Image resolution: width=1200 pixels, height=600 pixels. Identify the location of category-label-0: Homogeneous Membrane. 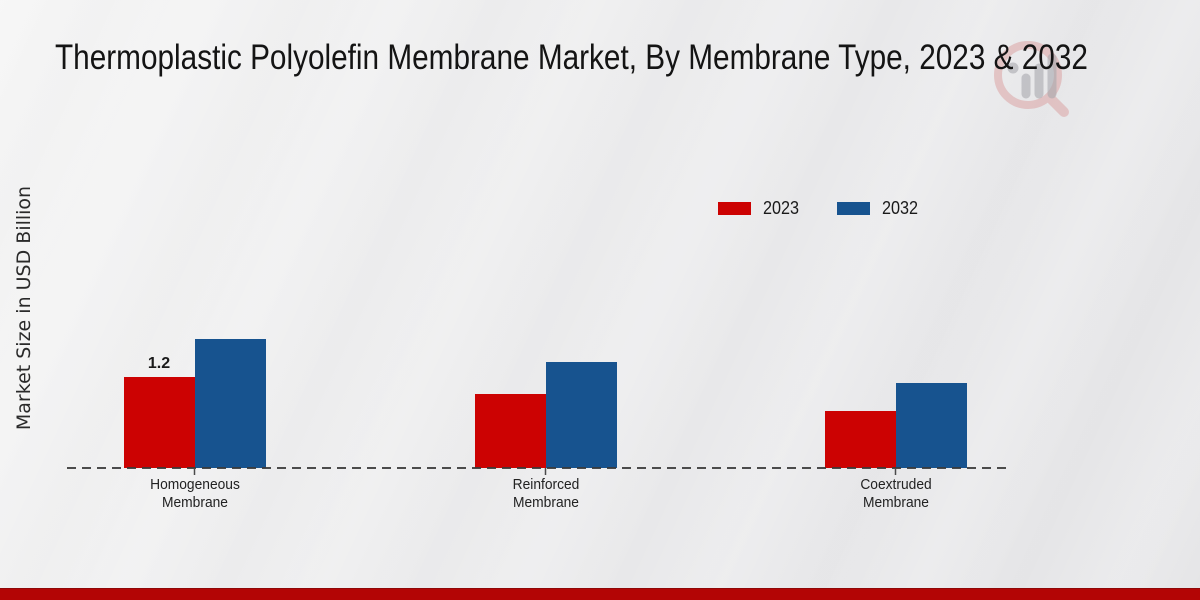
(194, 493).